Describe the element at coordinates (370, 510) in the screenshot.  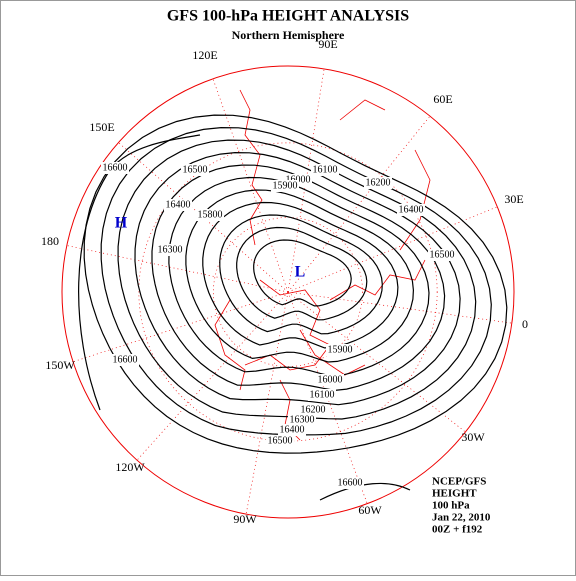
I see `longitude-label: 60W` at that location.